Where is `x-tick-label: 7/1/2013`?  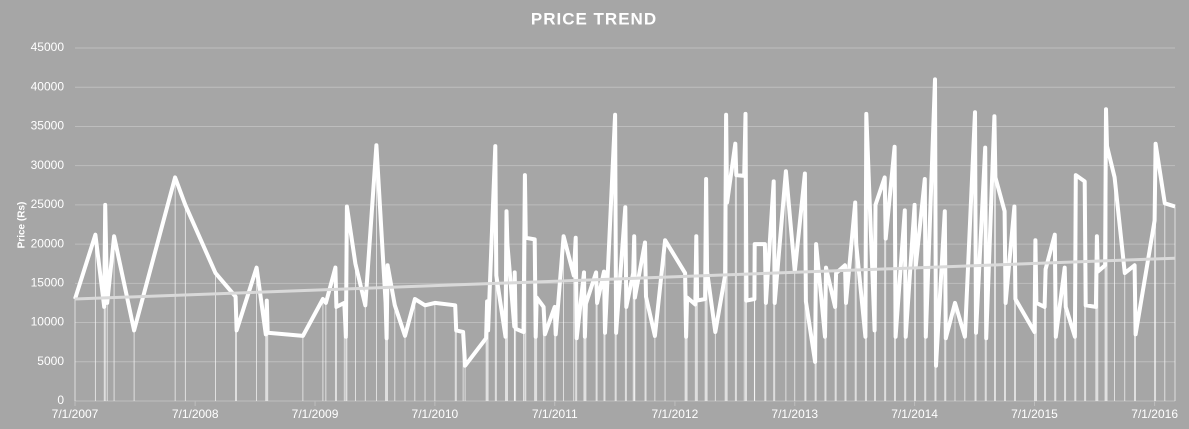 x-tick-label: 7/1/2013 is located at coordinates (794, 414).